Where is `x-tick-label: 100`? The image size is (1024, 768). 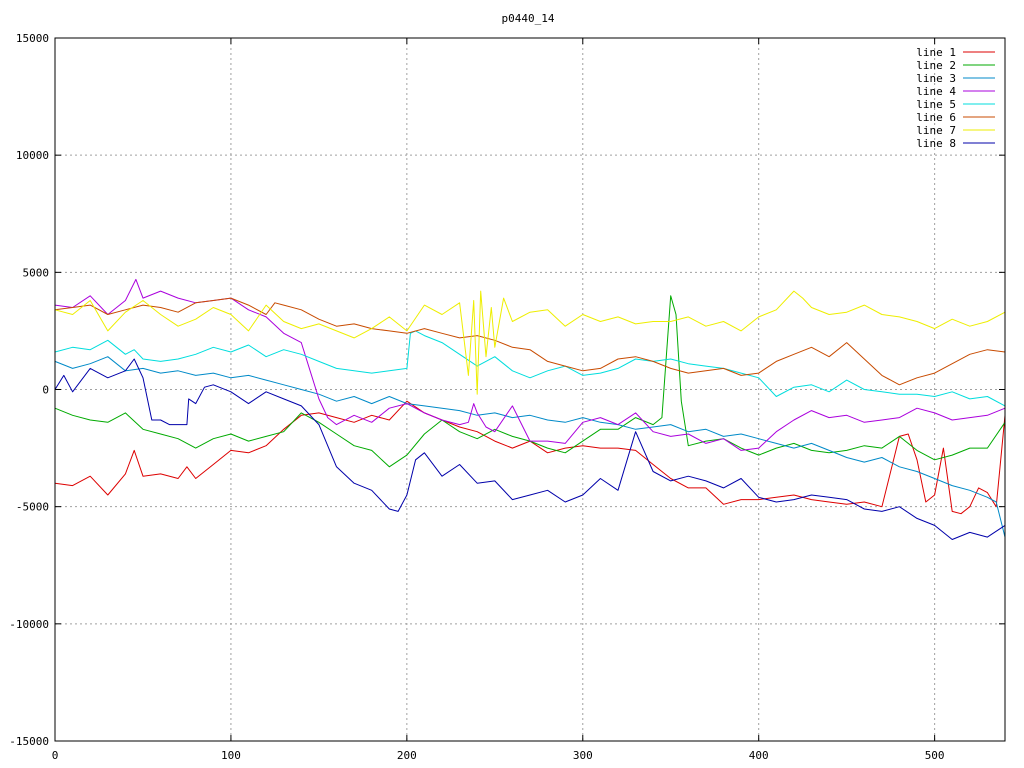
x-tick-label: 100 is located at coordinates (231, 755).